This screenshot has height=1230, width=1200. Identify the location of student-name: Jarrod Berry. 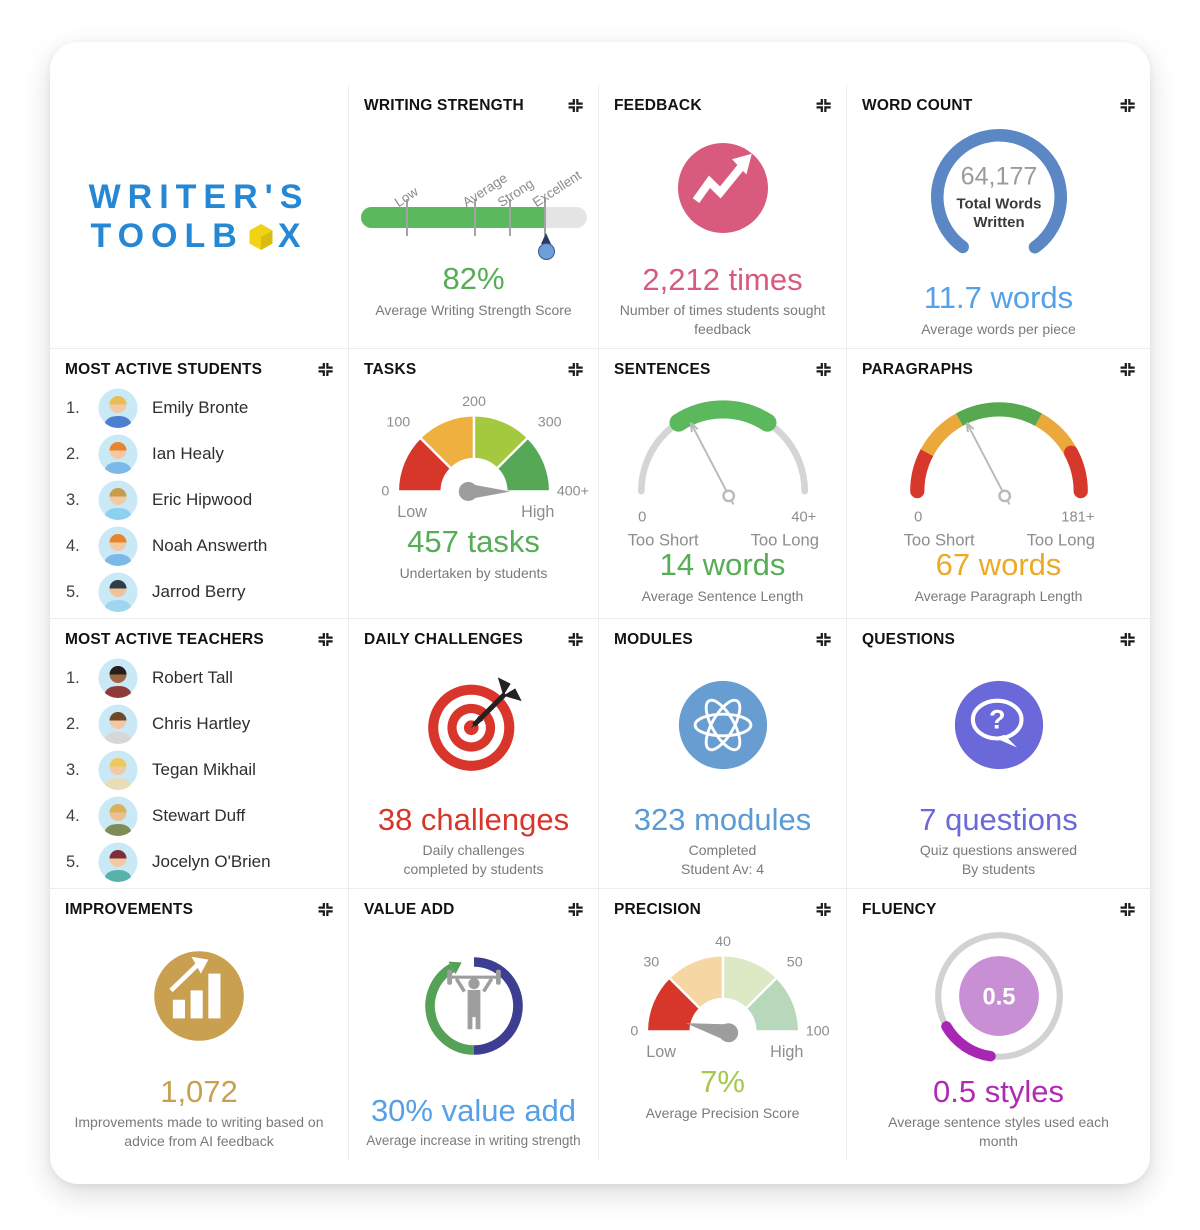
(199, 591).